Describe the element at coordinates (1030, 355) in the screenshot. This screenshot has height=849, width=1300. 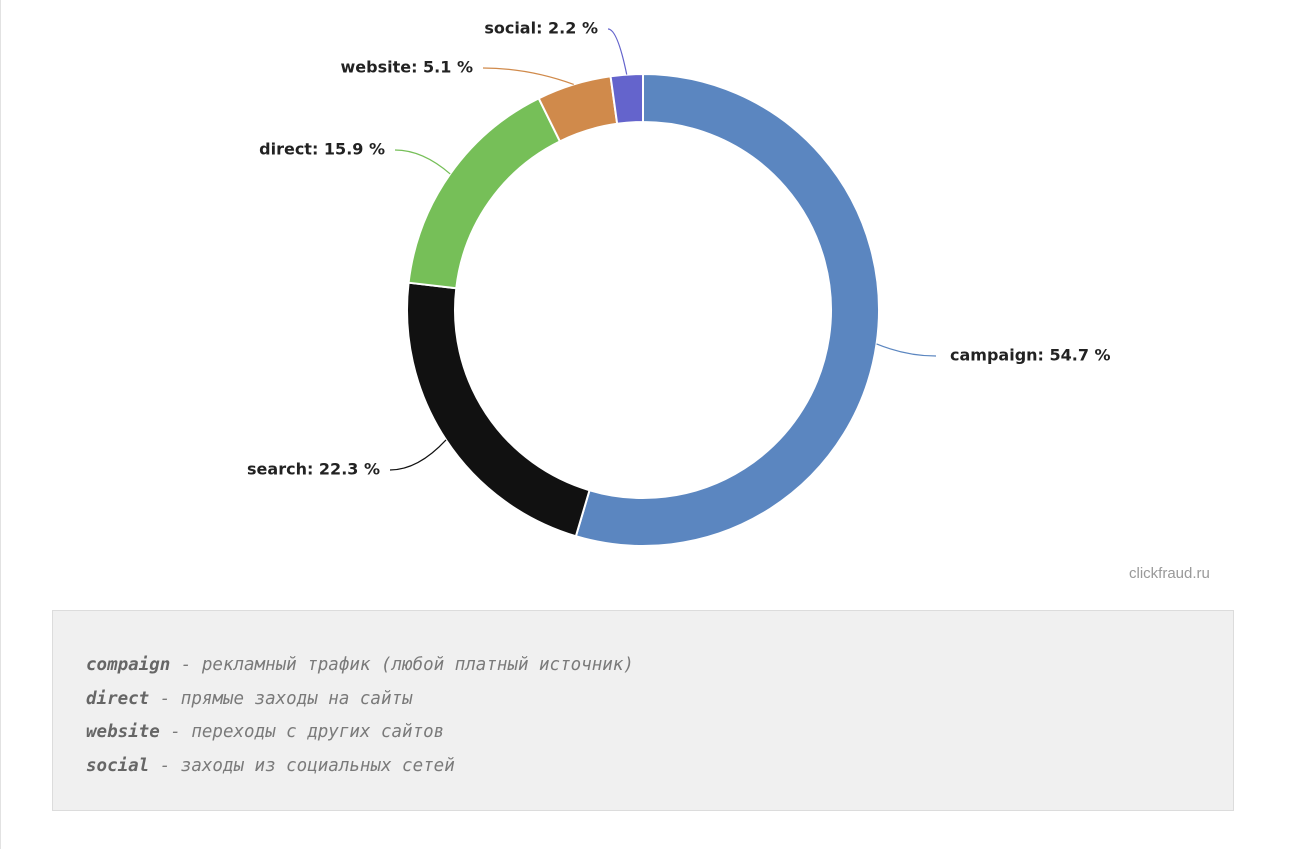
I see `data-label: campaign: 54.7 %` at that location.